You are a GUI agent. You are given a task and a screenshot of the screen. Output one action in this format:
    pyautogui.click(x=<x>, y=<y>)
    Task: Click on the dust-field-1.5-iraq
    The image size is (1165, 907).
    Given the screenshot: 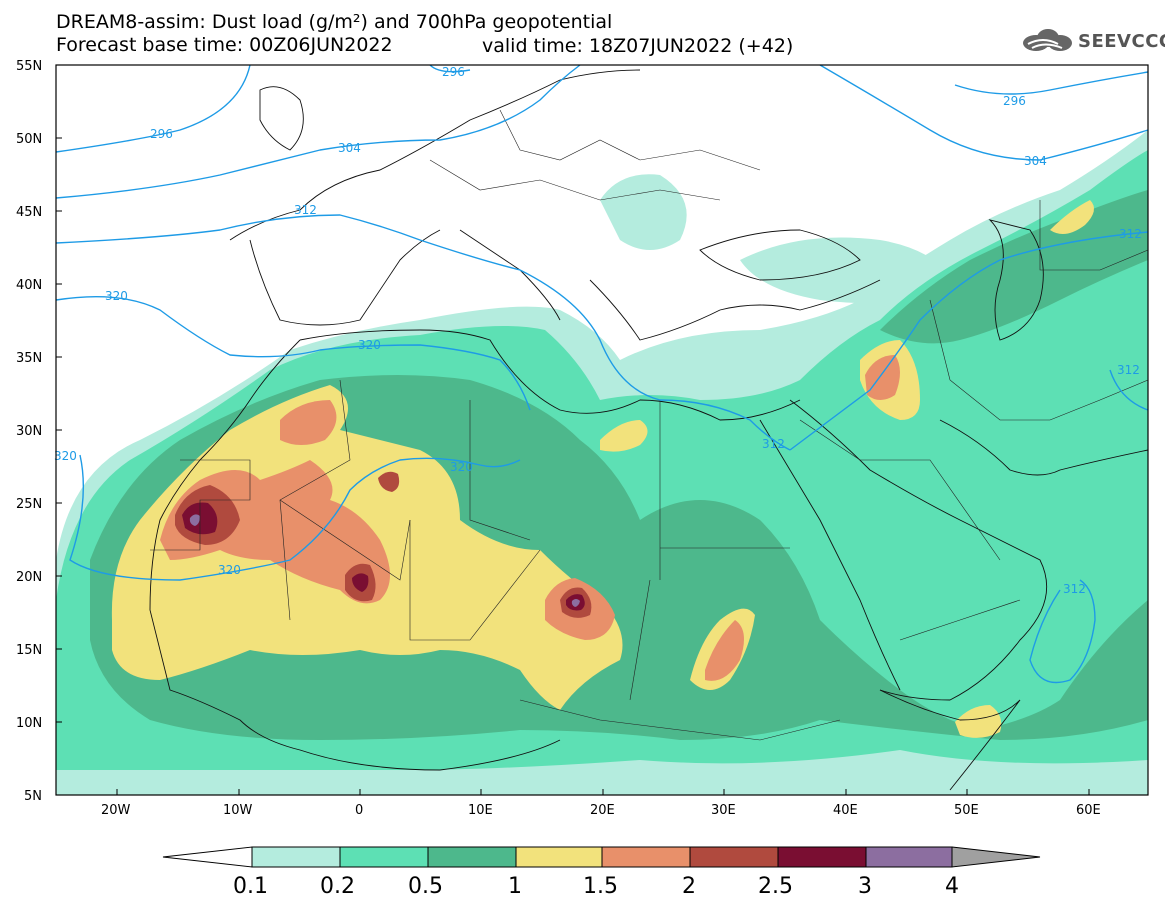 What is the action you would take?
    pyautogui.click(x=882, y=377)
    